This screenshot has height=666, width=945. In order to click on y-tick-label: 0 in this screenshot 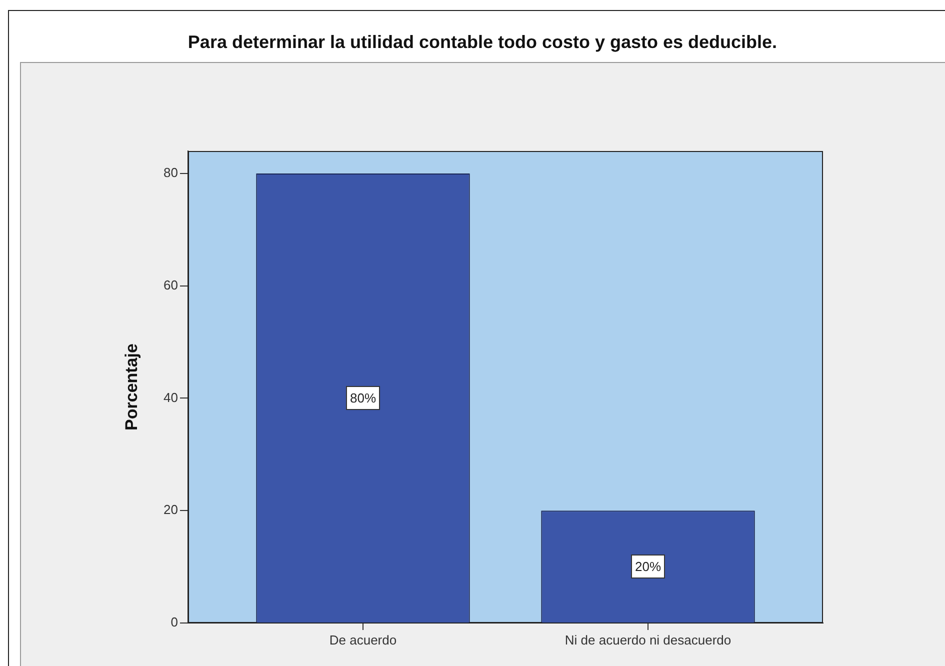, I will do `click(174, 622)`.